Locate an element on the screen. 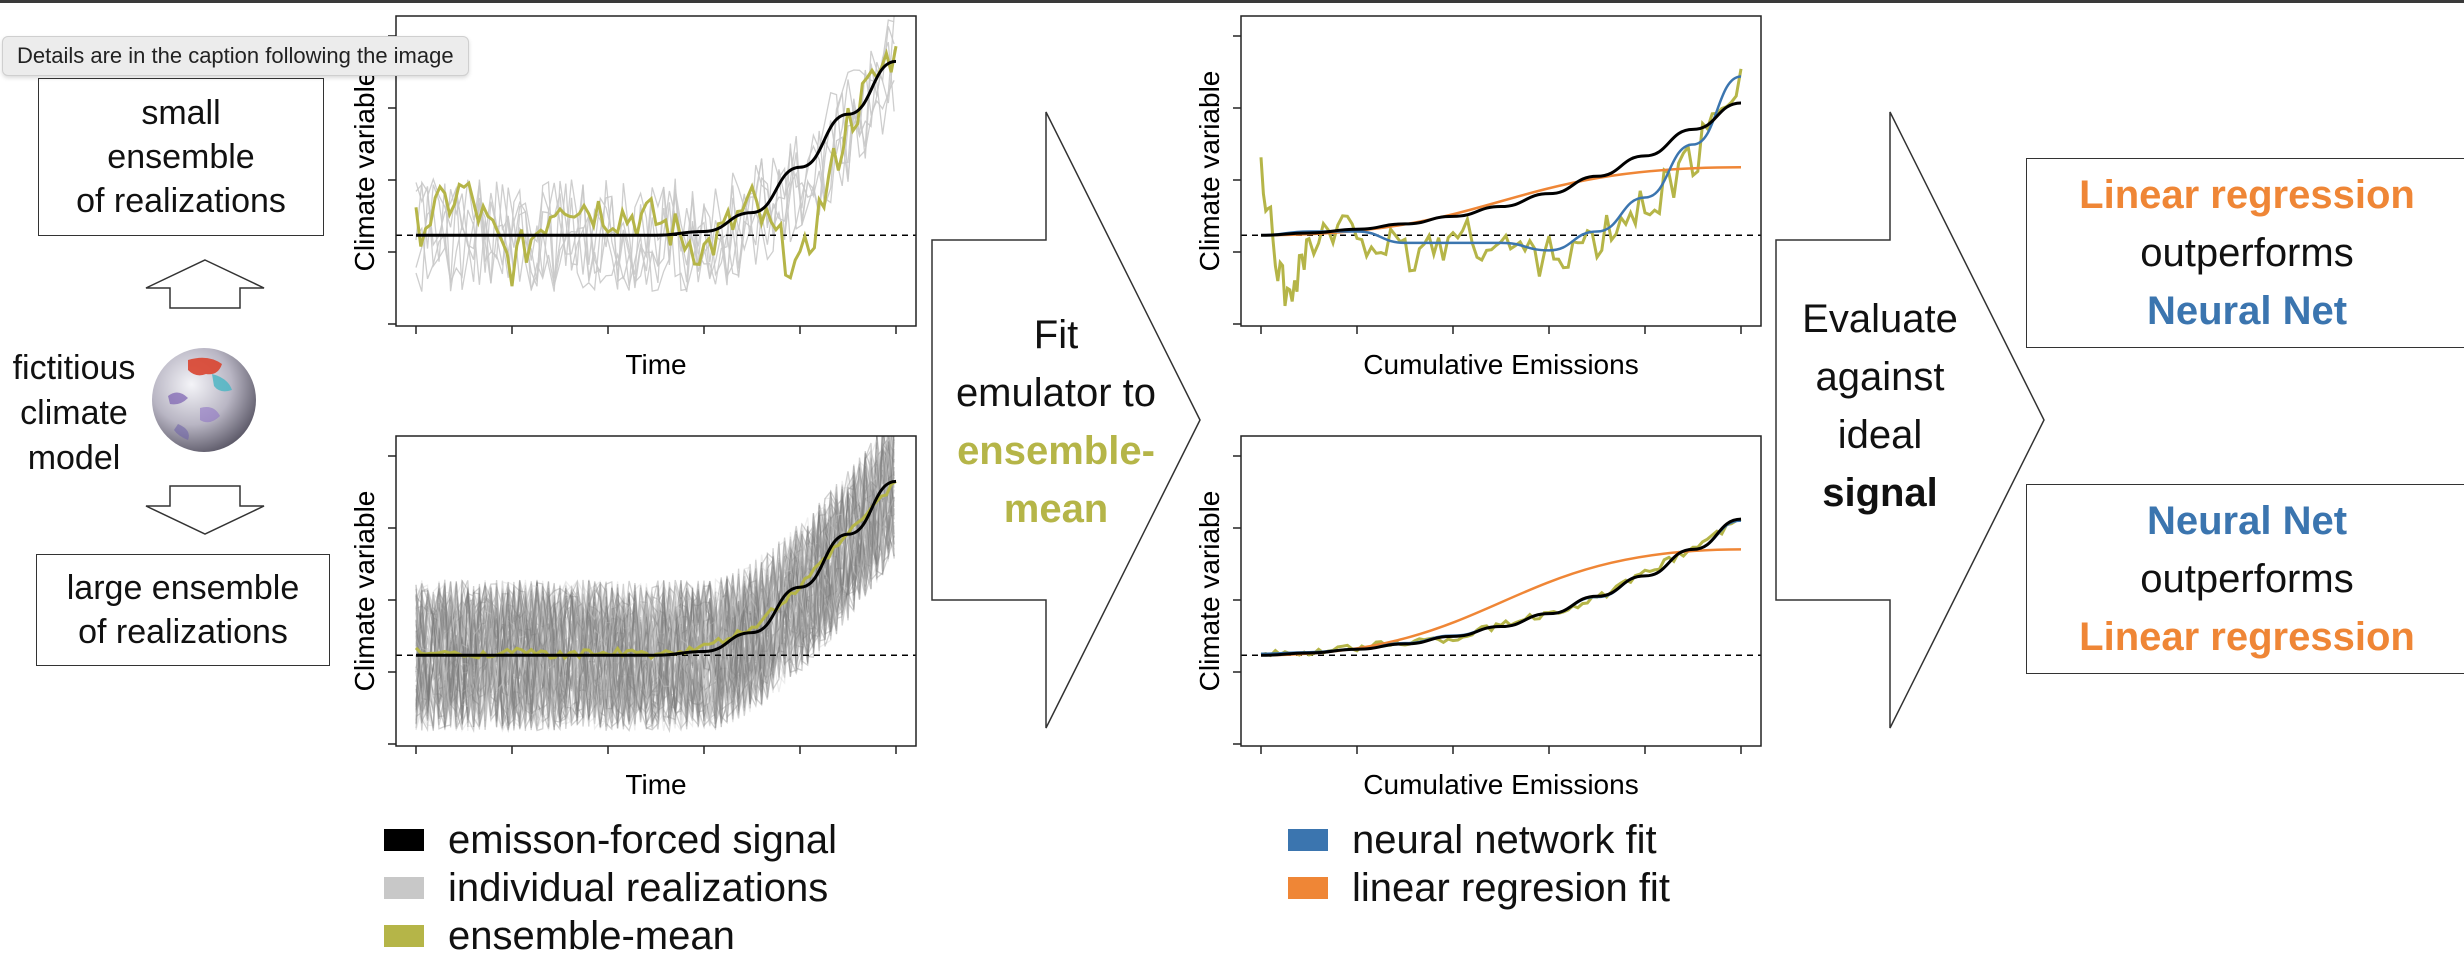  small-ensemble-line2: ensemble is located at coordinates (181, 157).